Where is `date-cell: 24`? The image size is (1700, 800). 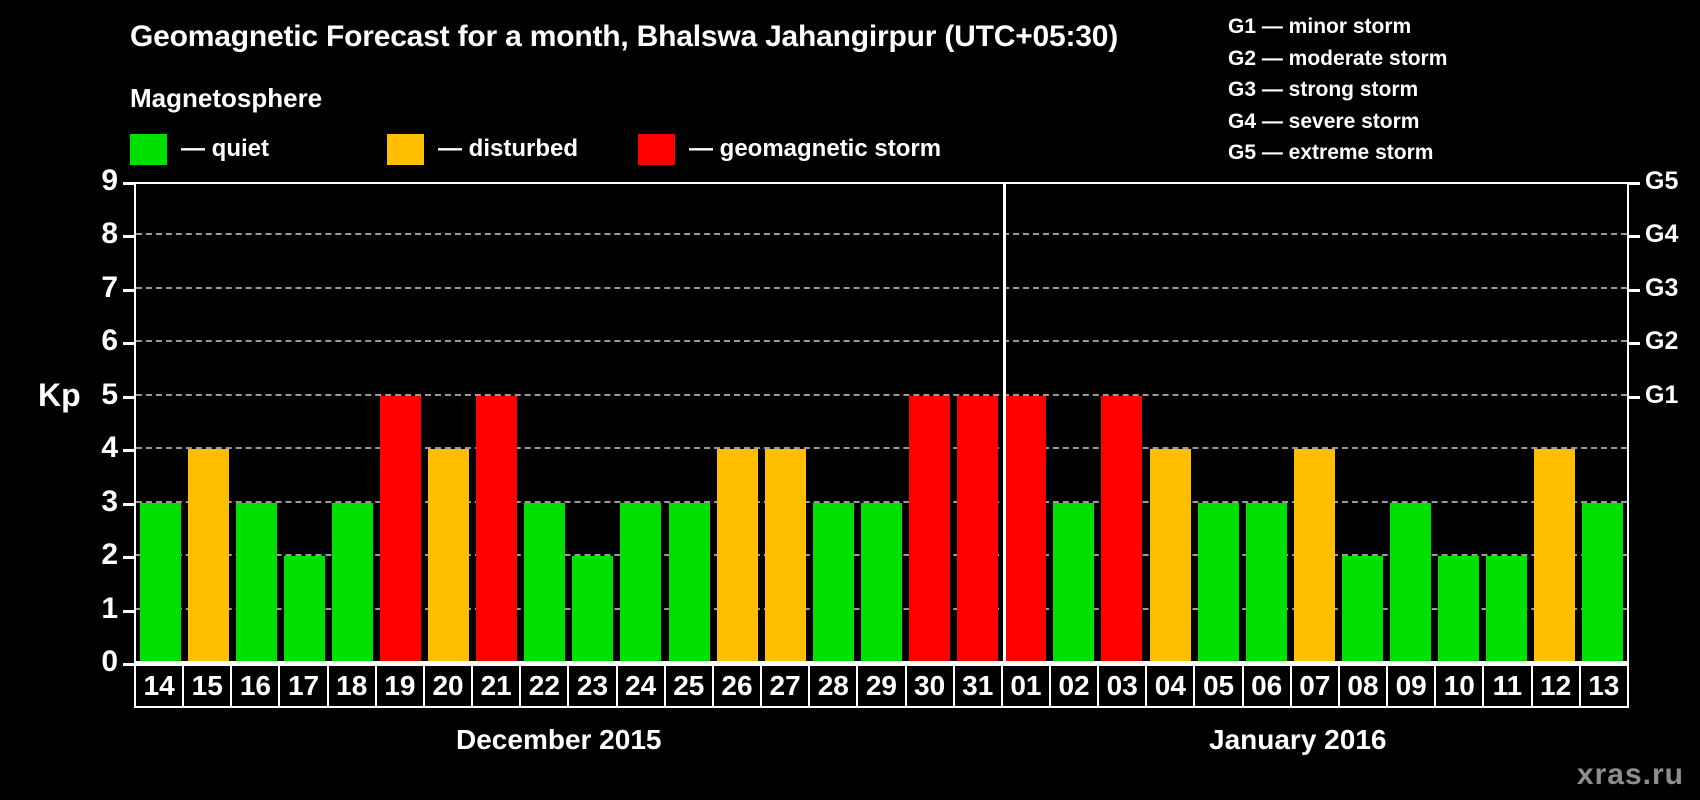 date-cell: 24 is located at coordinates (639, 686).